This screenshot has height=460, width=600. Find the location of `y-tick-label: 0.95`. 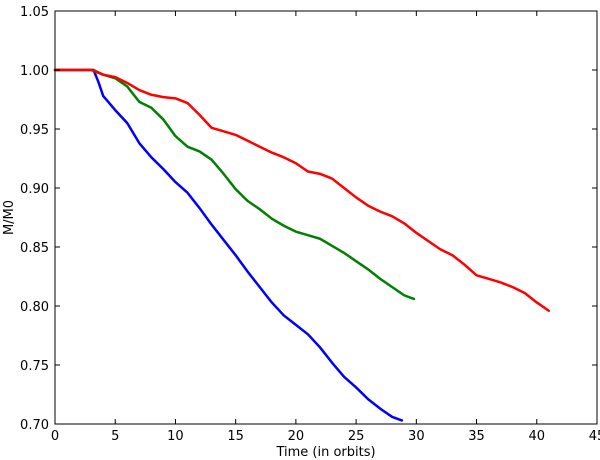

y-tick-label: 0.95 is located at coordinates (34, 130).